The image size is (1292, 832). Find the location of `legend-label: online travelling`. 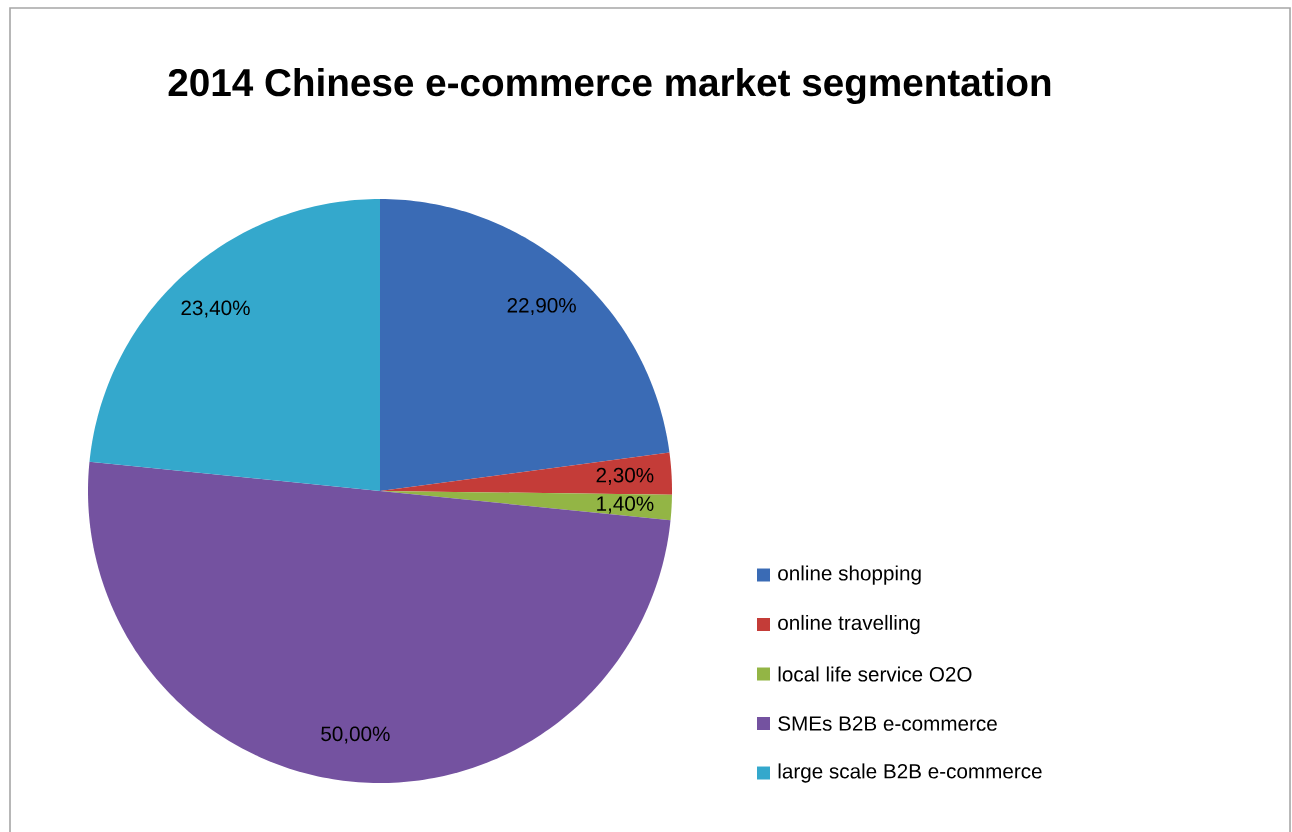

legend-label: online travelling is located at coordinates (849, 624).